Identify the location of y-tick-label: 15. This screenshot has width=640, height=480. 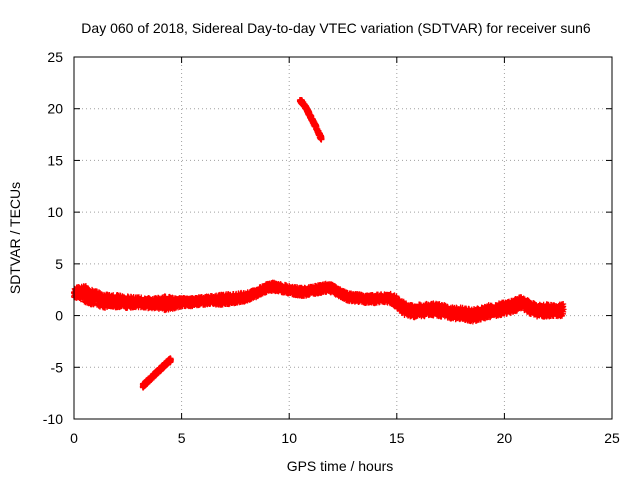
(55, 160).